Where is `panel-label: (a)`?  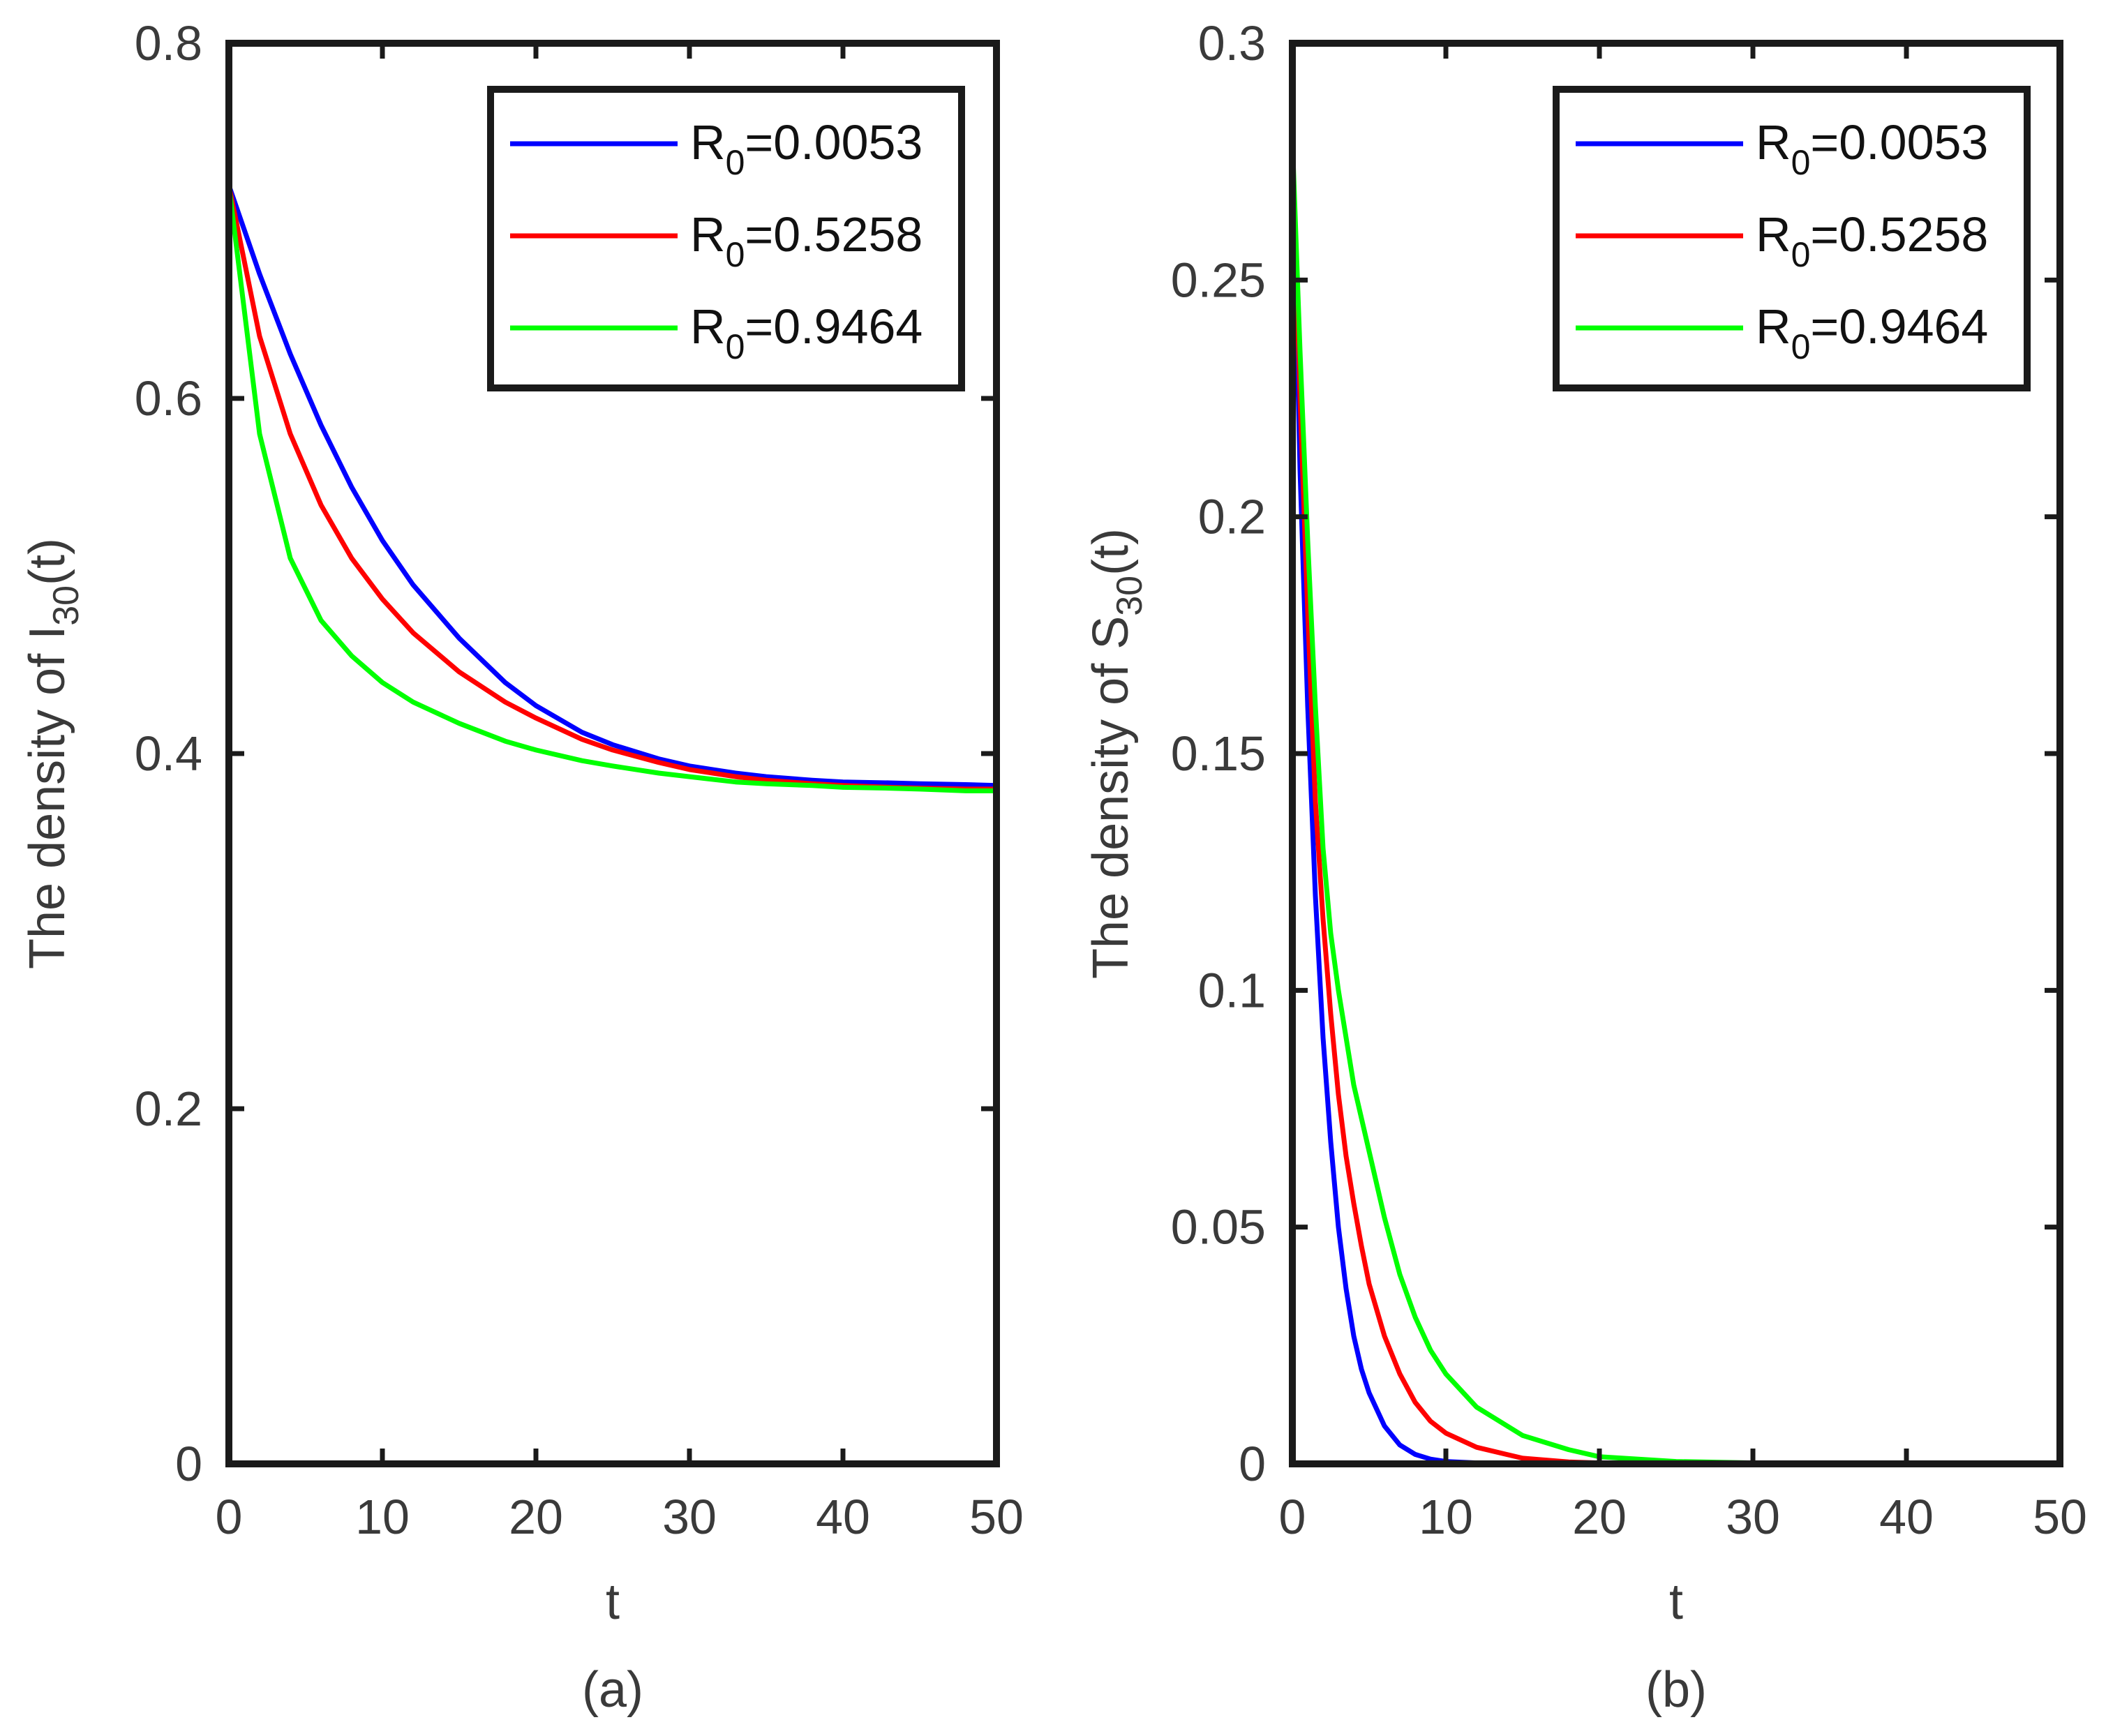
panel-label: (a) is located at coordinates (612, 1690).